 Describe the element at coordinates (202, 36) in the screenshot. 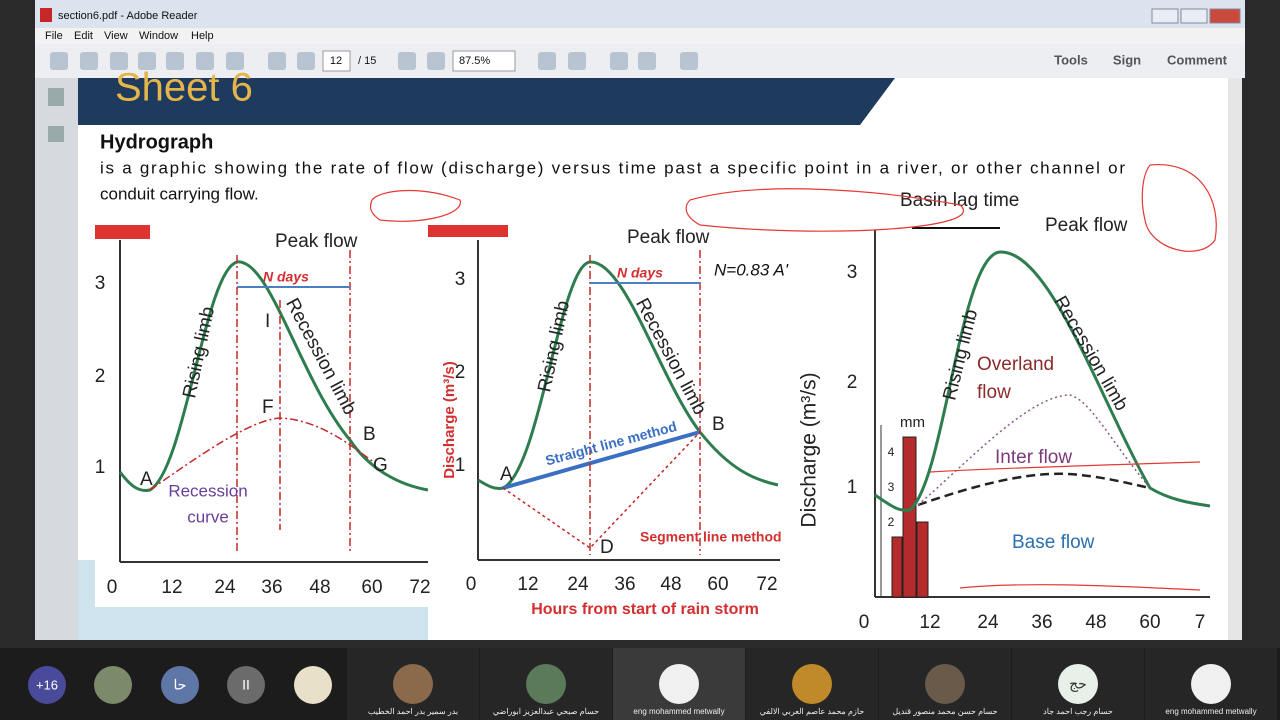

I see `menu-item: Help` at that location.